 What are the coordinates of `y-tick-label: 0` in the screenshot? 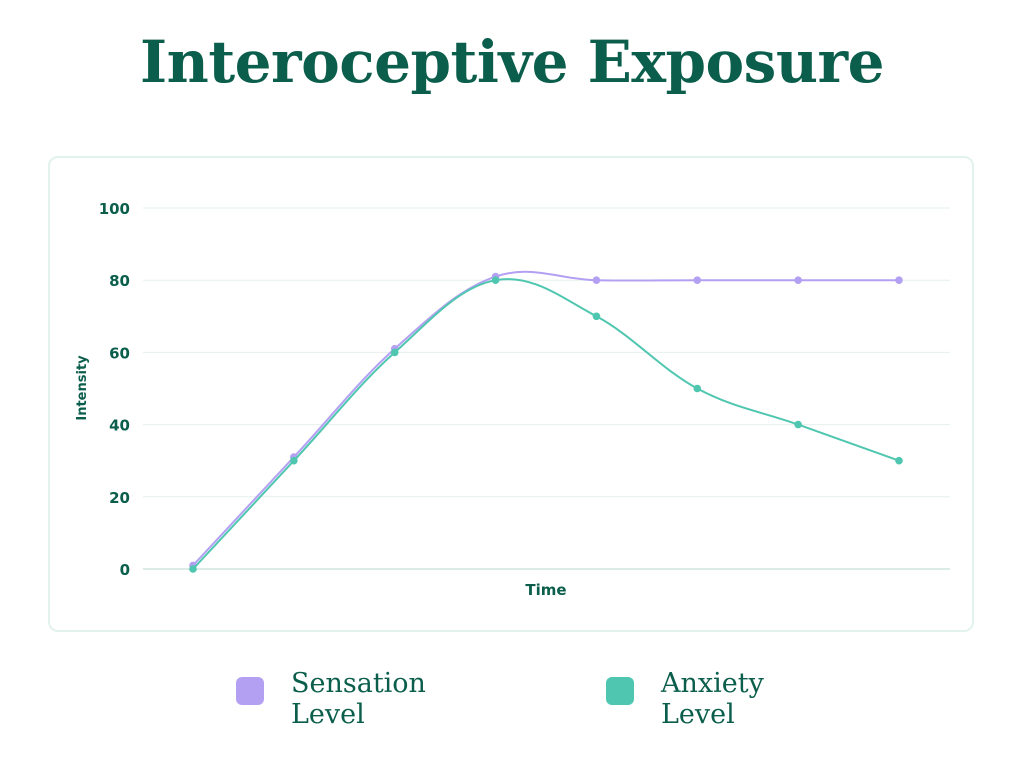 It's located at (125, 570).